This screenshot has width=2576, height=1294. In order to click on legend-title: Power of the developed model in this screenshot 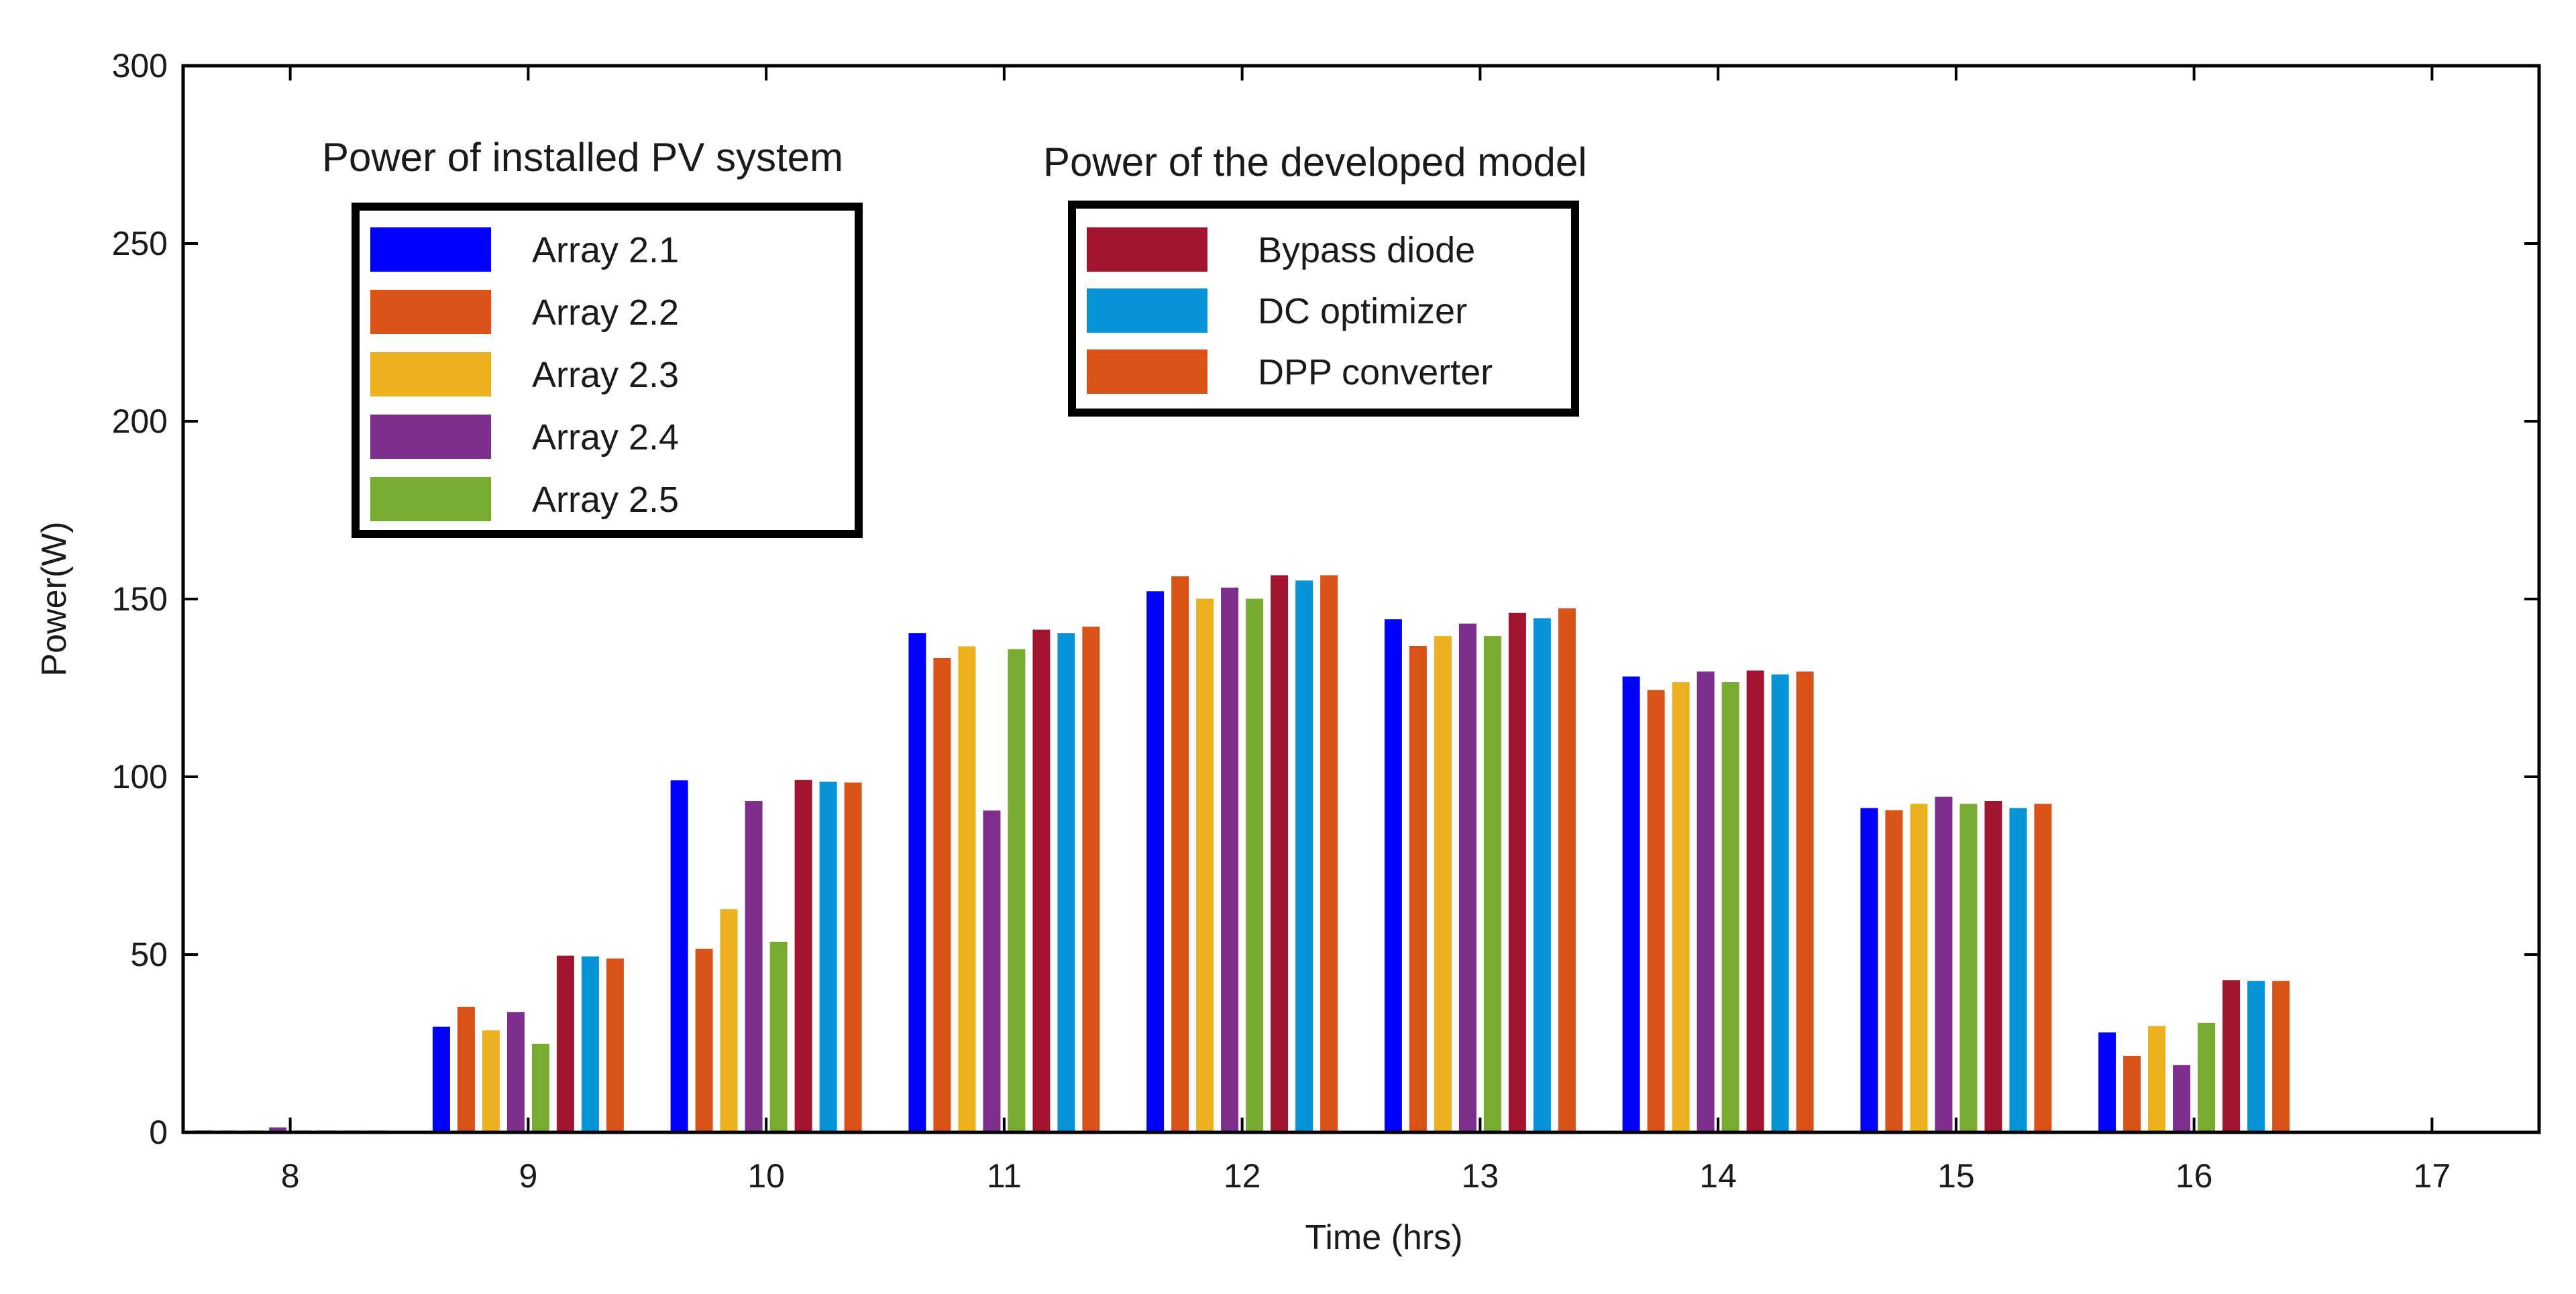, I will do `click(1315, 162)`.